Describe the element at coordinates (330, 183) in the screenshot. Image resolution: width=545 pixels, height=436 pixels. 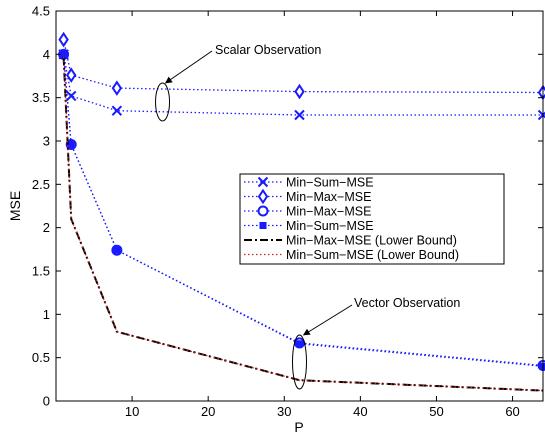
I see `legend-label-0: Min−Sum−MSE` at that location.